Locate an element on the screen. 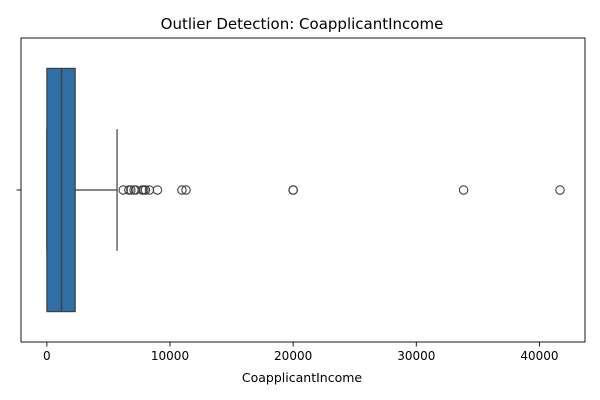  x-tick-label: 0 is located at coordinates (47, 356).